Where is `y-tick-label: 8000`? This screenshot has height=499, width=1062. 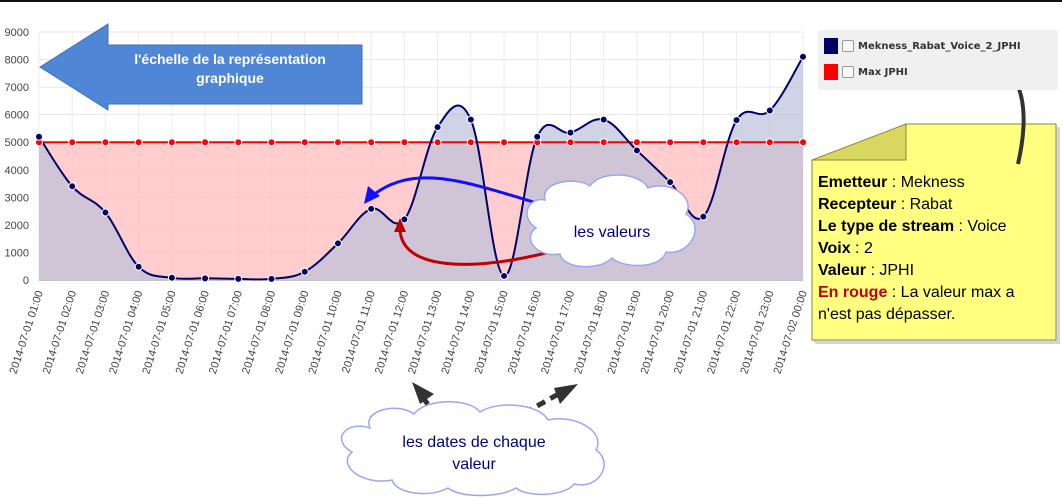
y-tick-label: 8000 is located at coordinates (17, 61).